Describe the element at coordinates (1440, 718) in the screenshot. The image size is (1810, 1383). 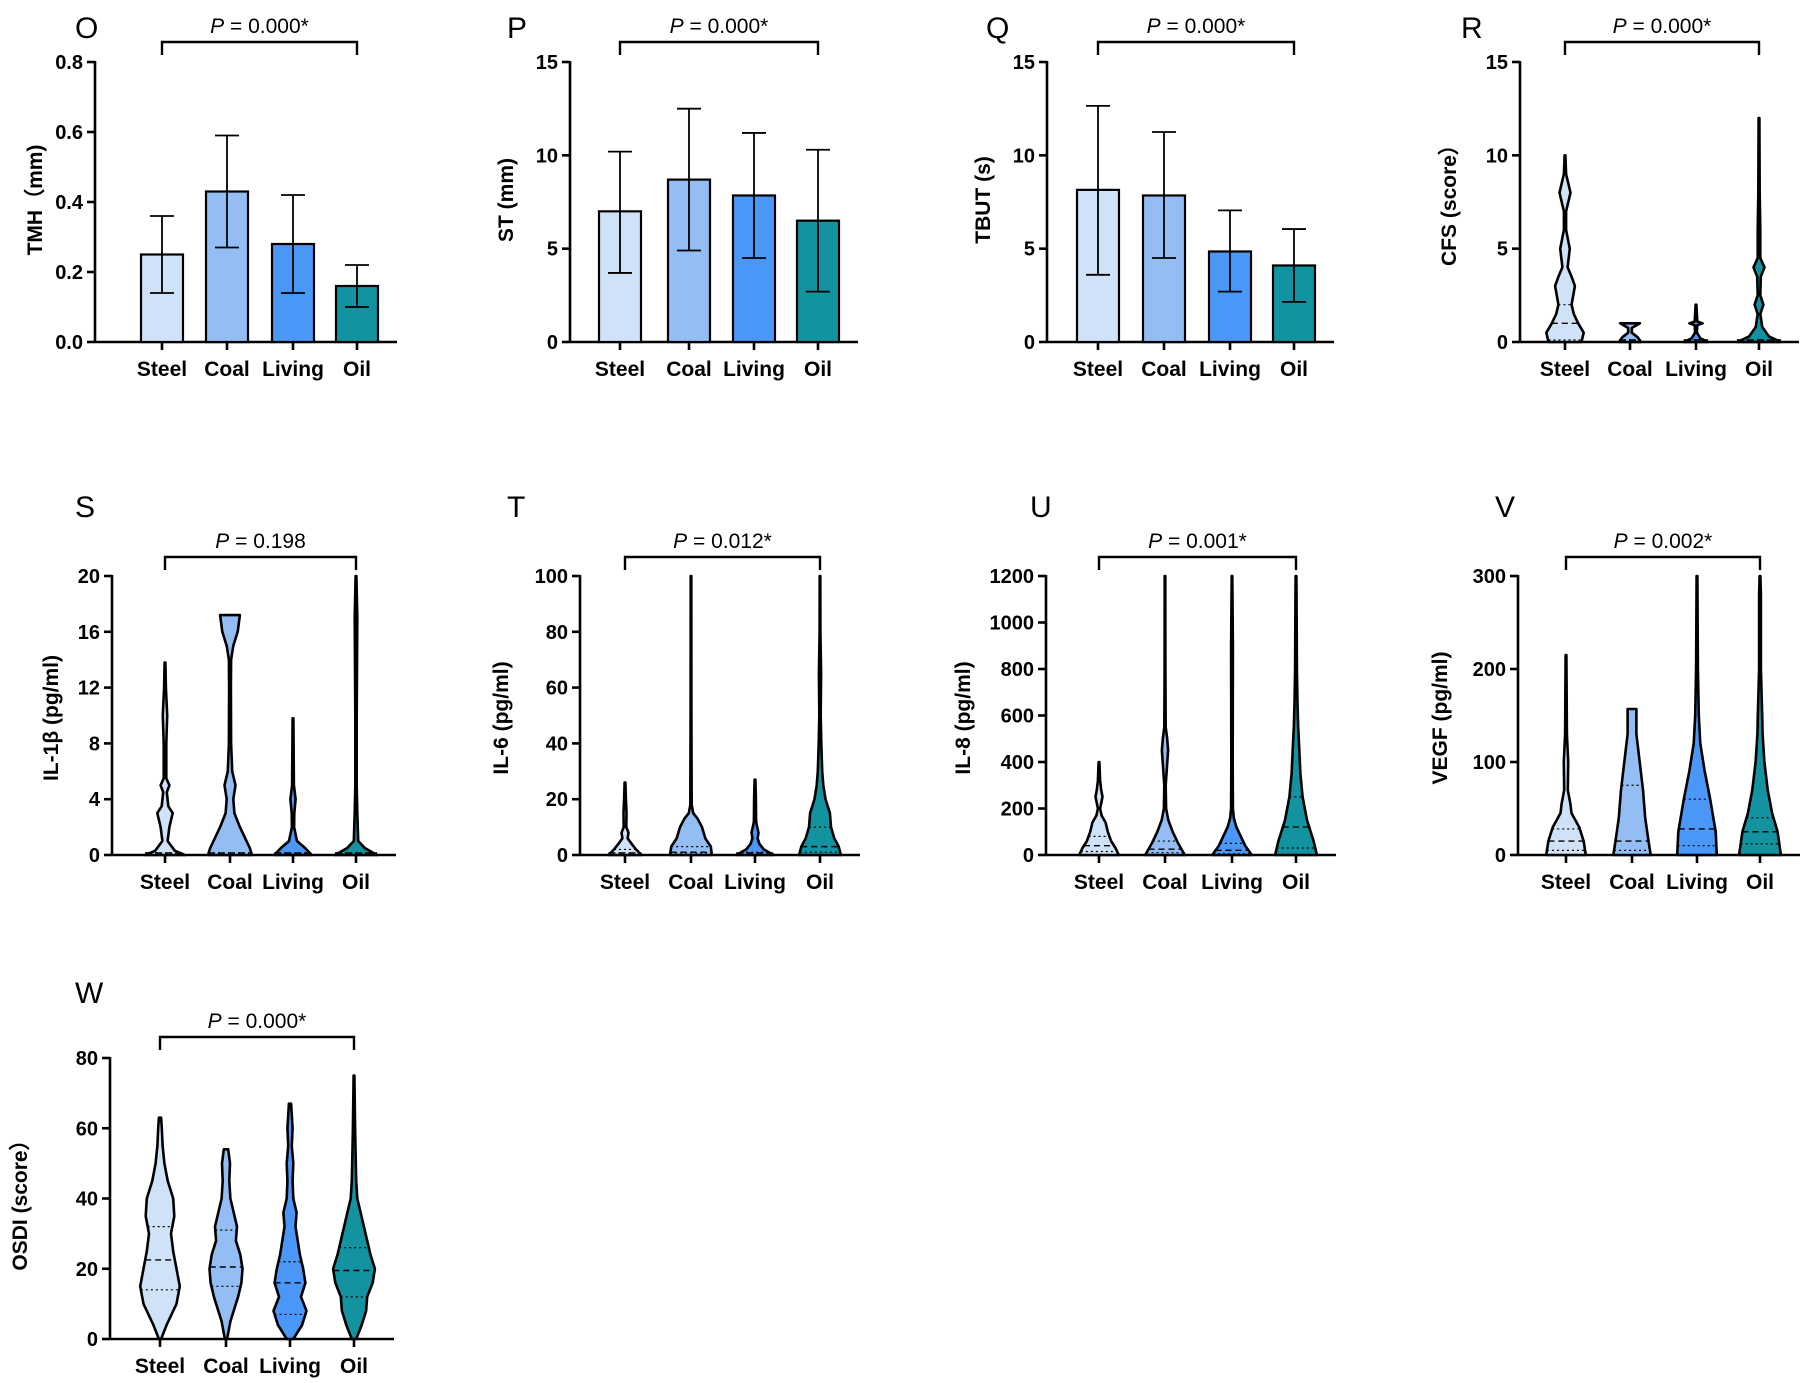
I see `y-axis-label: VEGF (pg/ml)` at that location.